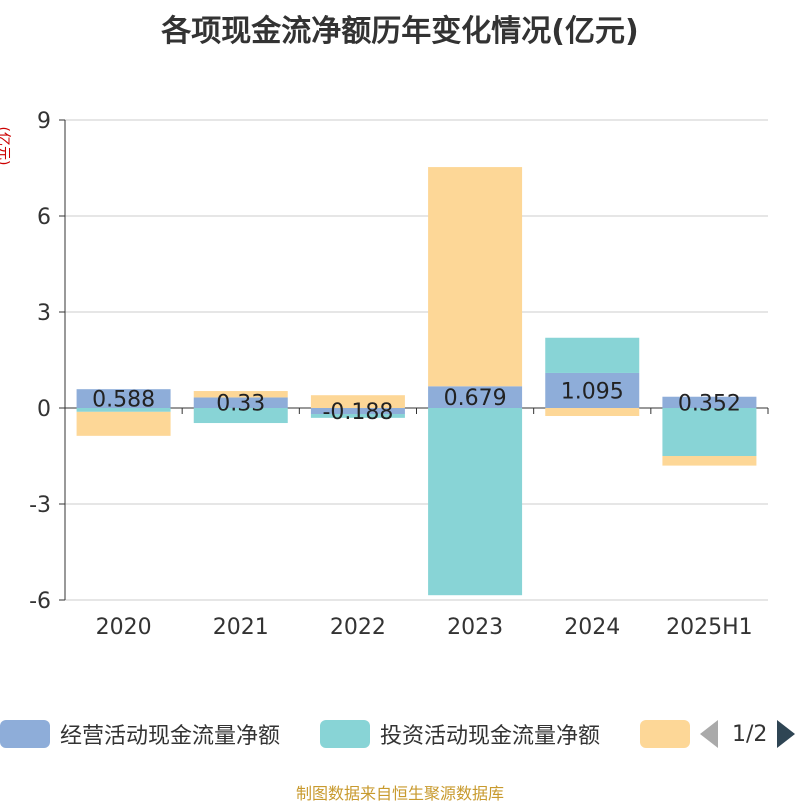  What do you see at coordinates (358, 627) in the screenshot?
I see `x-tick-label: 2022` at bounding box center [358, 627].